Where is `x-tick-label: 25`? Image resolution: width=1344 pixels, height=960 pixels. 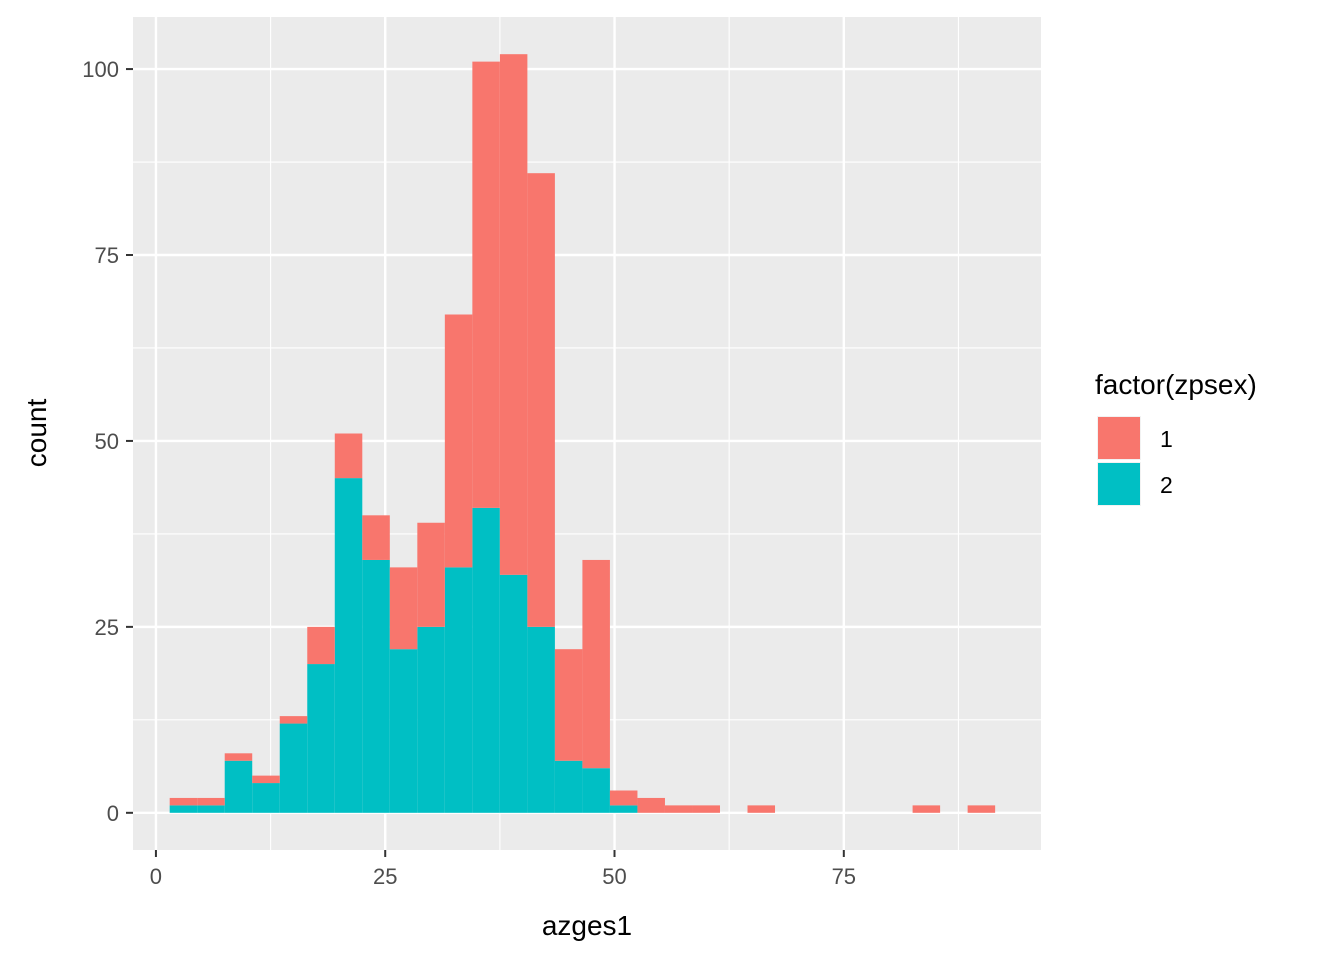
x-tick-label: 25 is located at coordinates (385, 876).